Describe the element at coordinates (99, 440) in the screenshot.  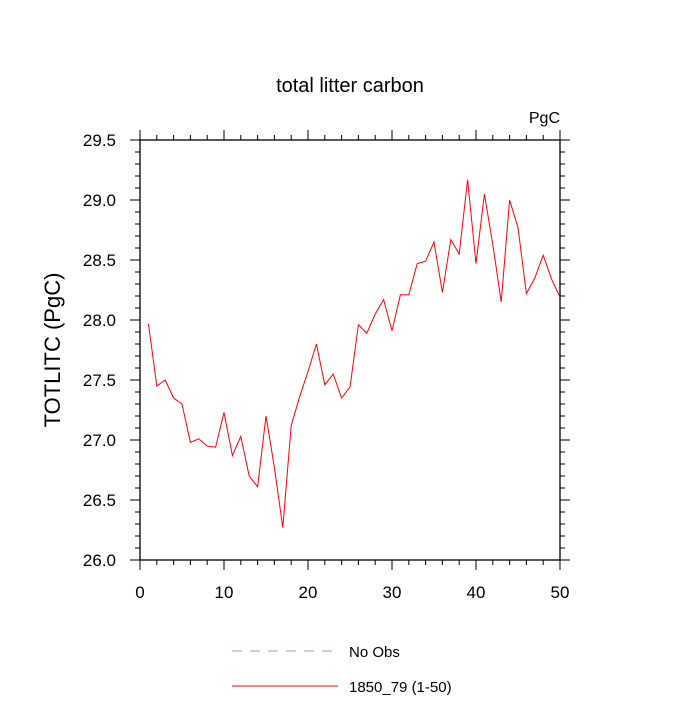
I see `y-tick-label: 27.0` at that location.